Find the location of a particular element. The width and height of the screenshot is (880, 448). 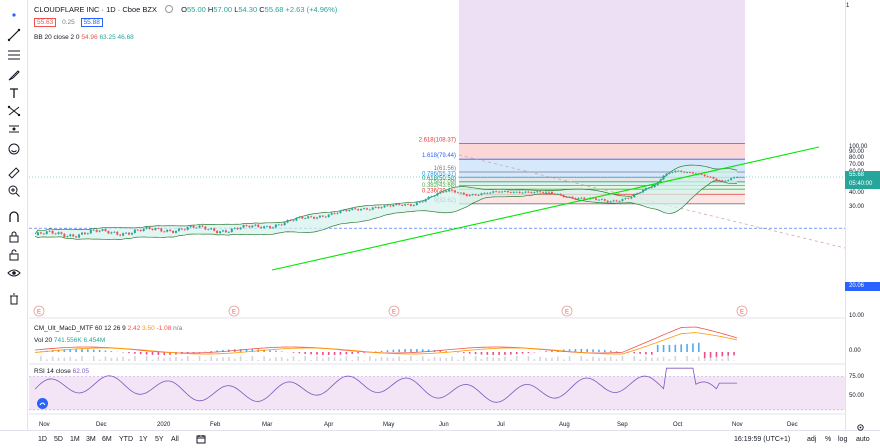

range-all-button: All is located at coordinates (175, 439).